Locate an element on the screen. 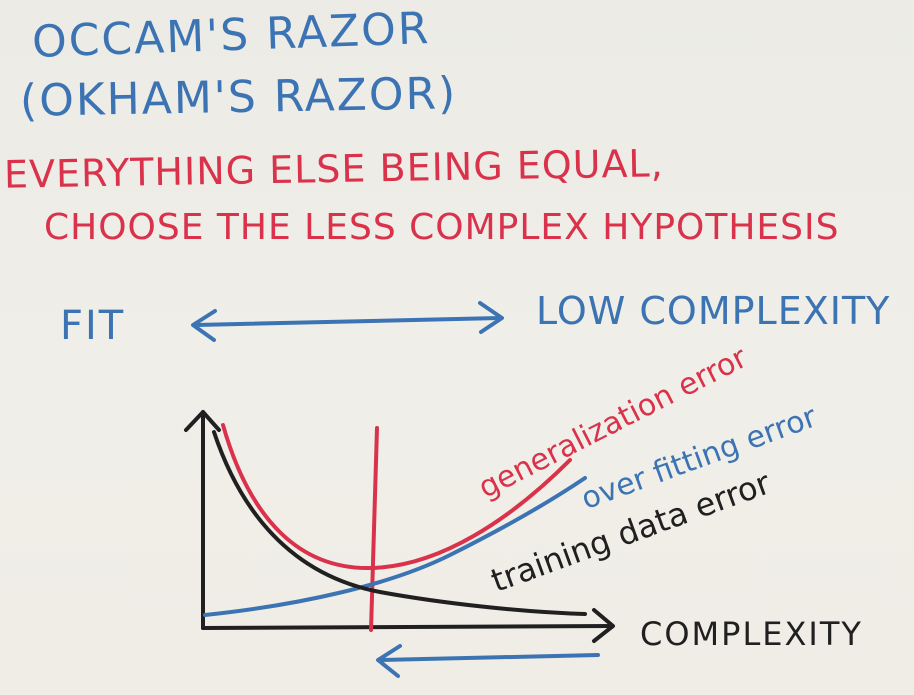  fit-label: FIT is located at coordinates (93, 326).